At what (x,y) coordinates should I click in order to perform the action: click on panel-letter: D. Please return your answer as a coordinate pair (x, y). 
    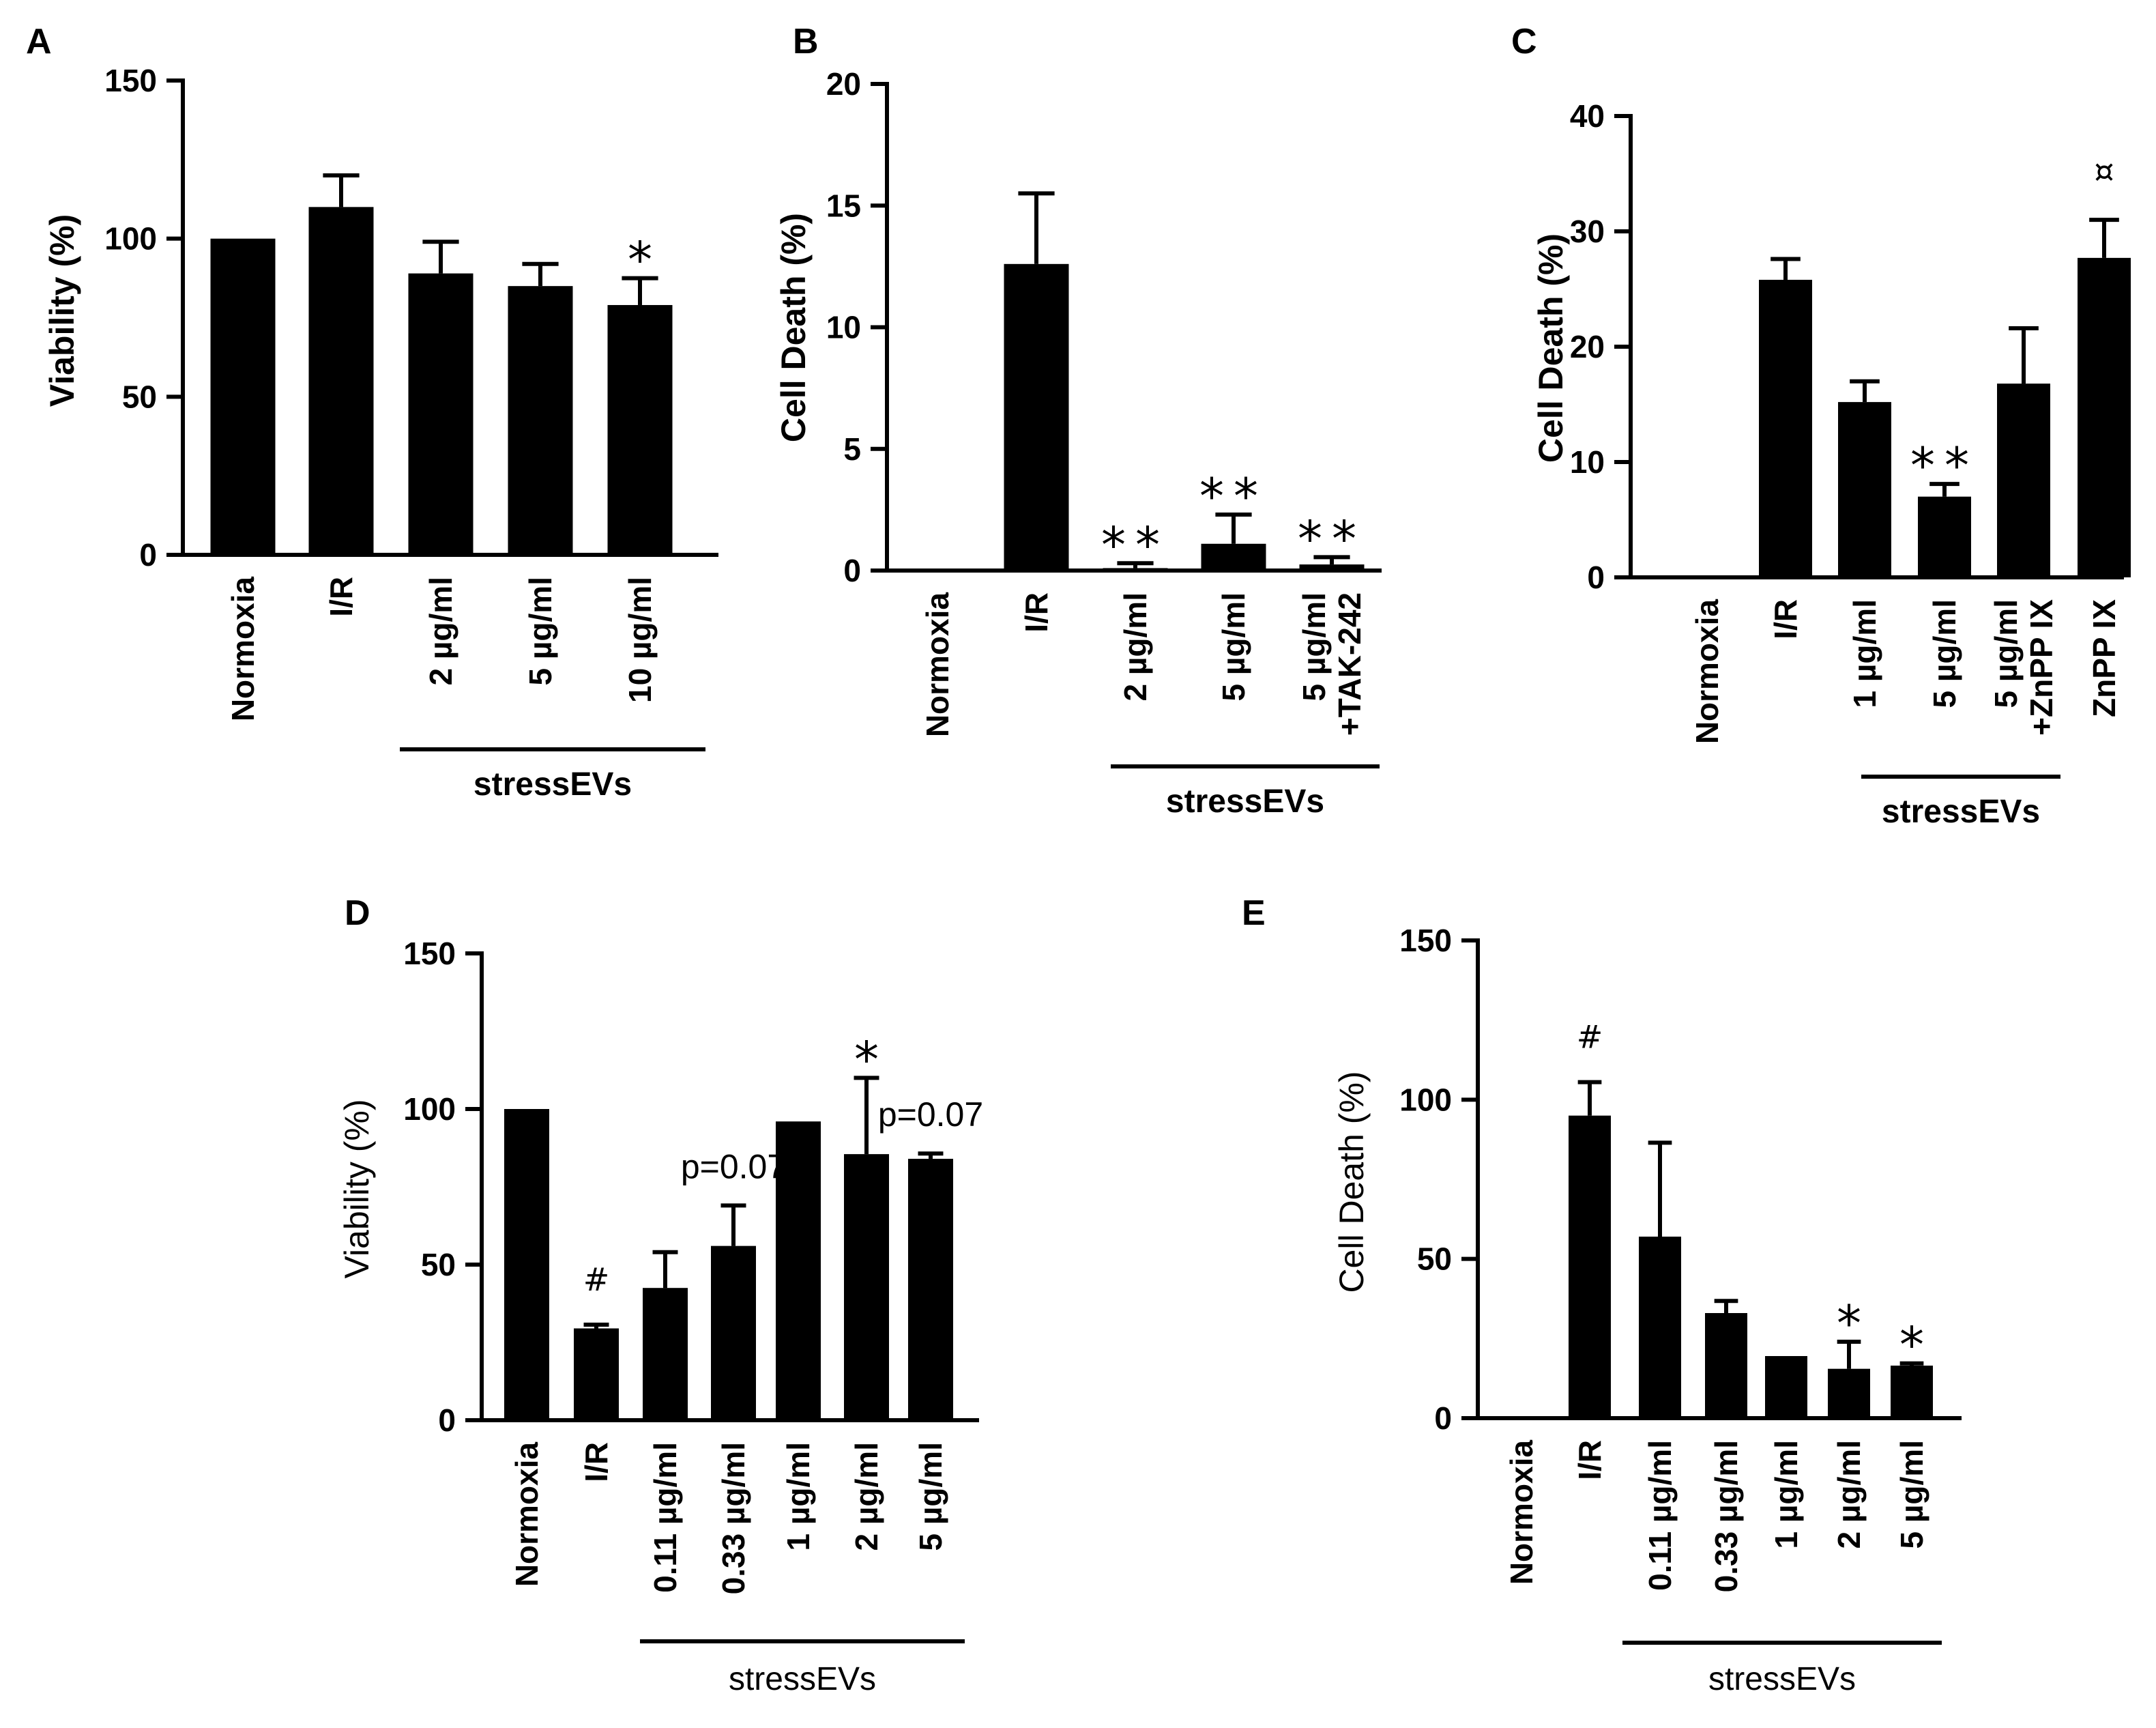
    Looking at the image, I should click on (357, 913).